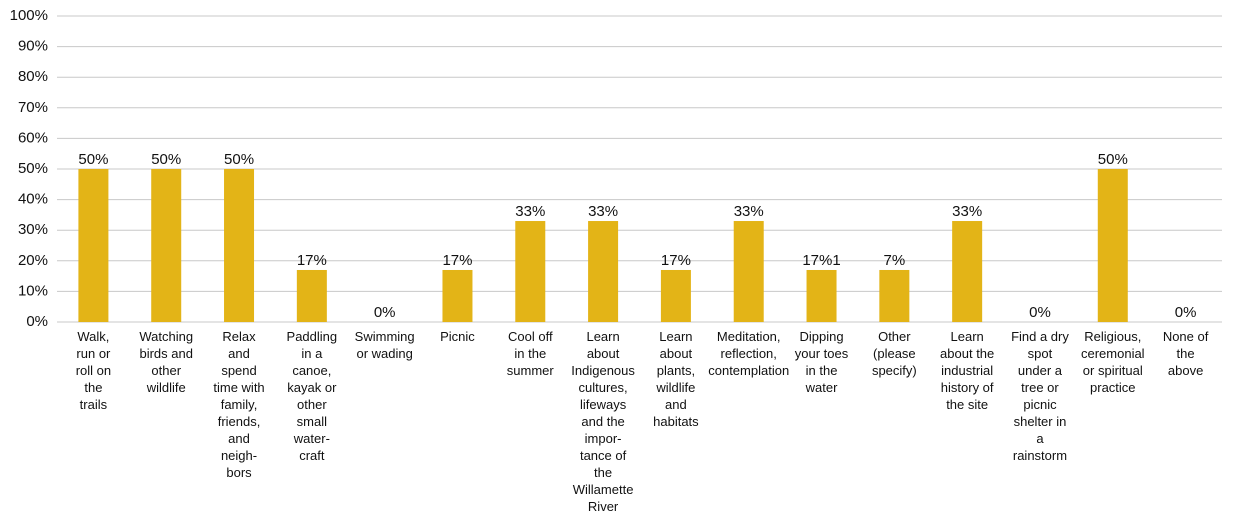 This screenshot has width=1251, height=515. What do you see at coordinates (33, 76) in the screenshot?
I see `y-tick-label: 80%` at bounding box center [33, 76].